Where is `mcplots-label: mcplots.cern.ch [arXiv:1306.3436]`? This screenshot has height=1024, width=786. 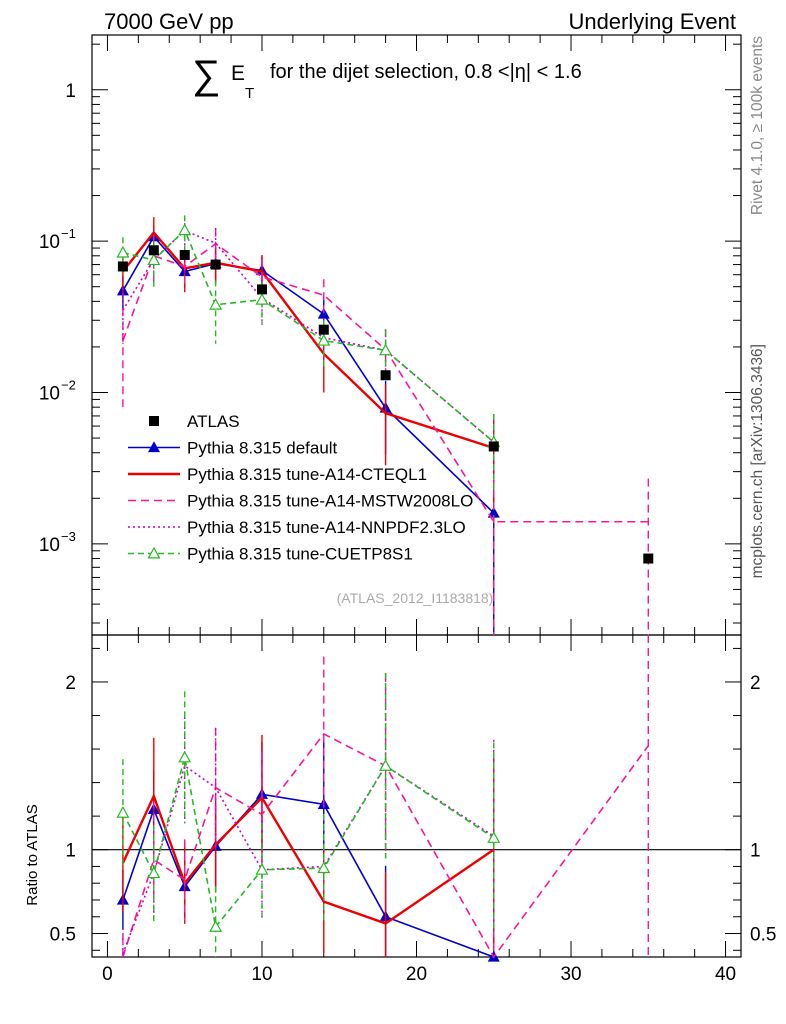 mcplots-label: mcplots.cern.ch [arXiv:1306.3436] is located at coordinates (757, 461).